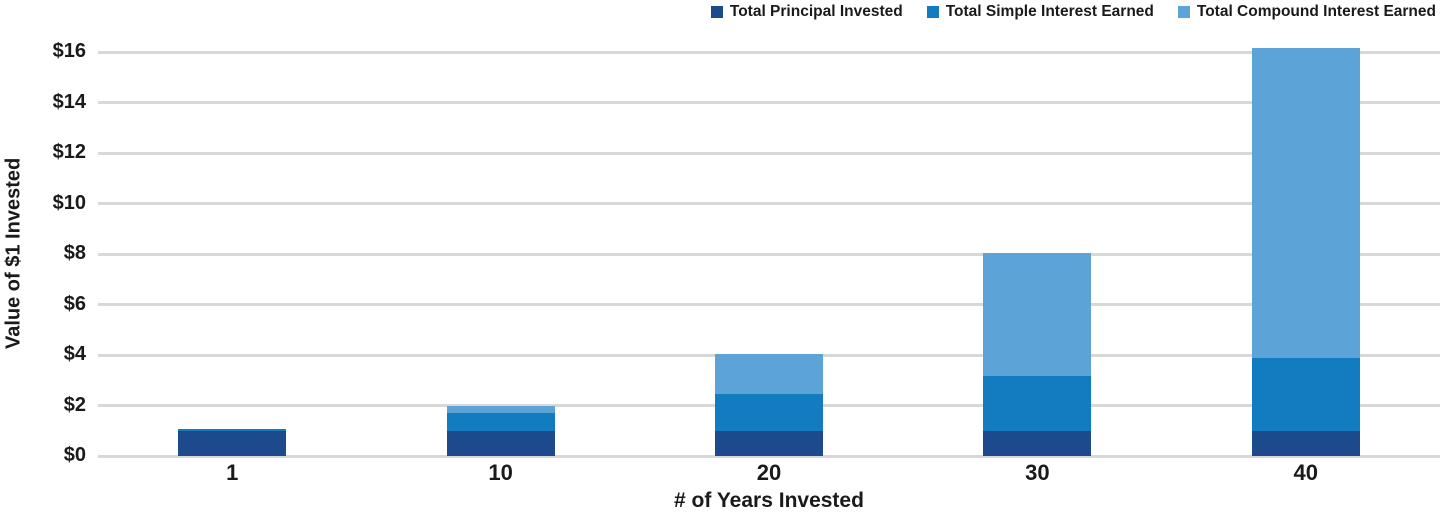 Image resolution: width=1440 pixels, height=520 pixels. I want to click on legend-label-compound-interest: Total Compound Interest Earned, so click(1316, 11).